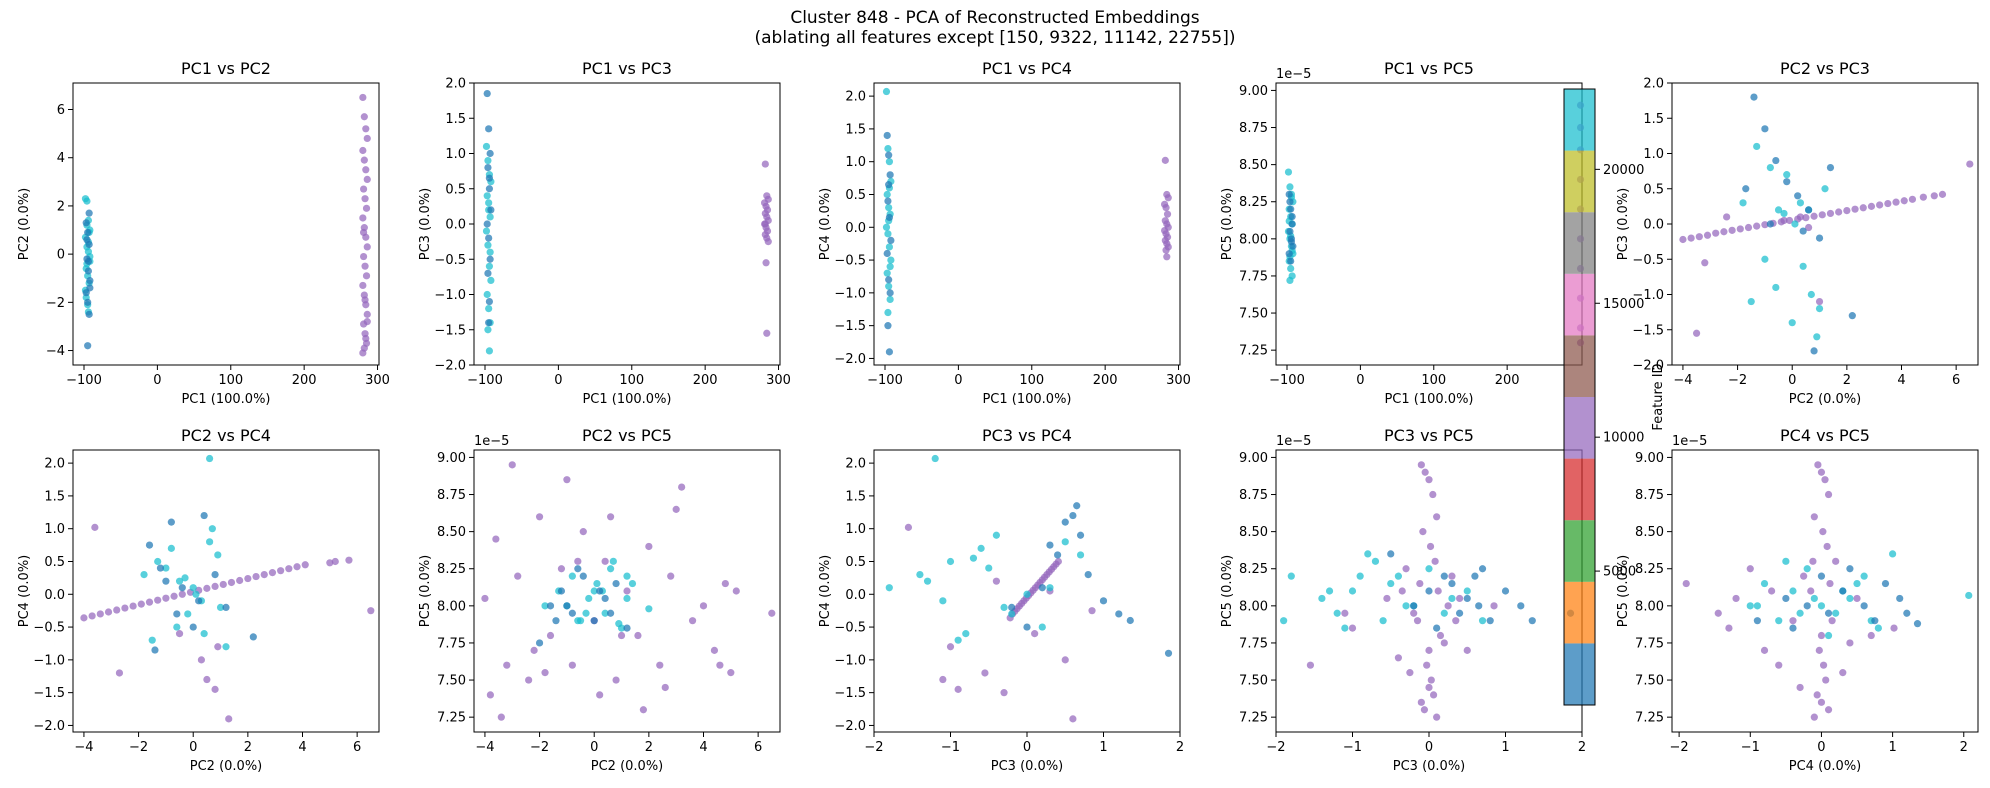  What do you see at coordinates (377, 380) in the screenshot?
I see `chart-1-xtick-label: 300` at bounding box center [377, 380].